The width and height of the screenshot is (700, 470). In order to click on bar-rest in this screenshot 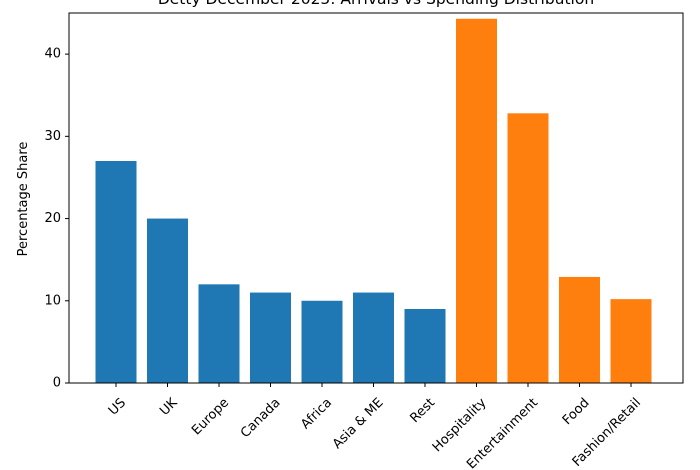, I will do `click(425, 346)`.